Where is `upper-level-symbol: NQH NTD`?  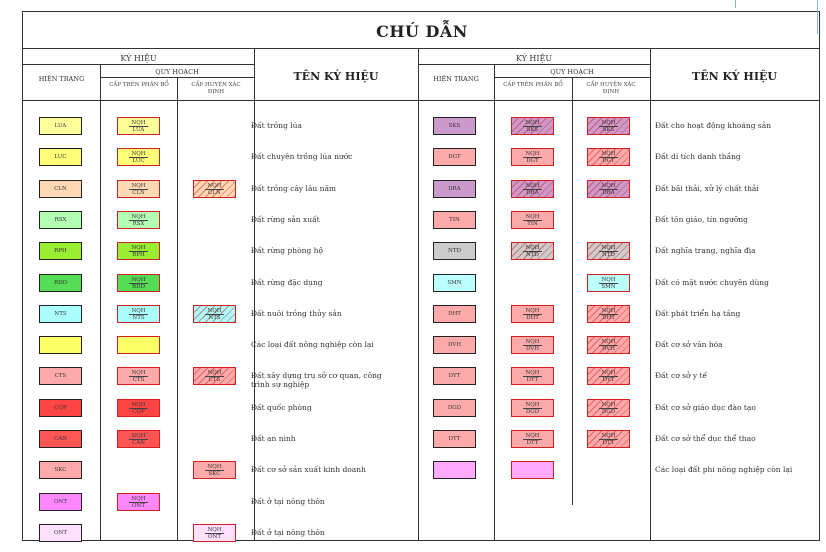
upper-level-symbol: NQH NTD is located at coordinates (532, 251).